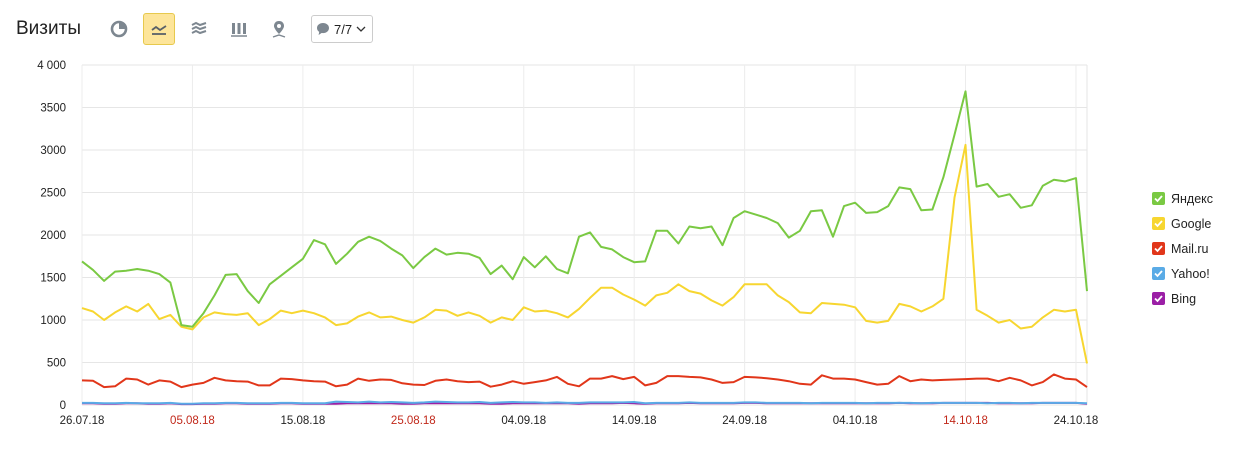 This screenshot has height=473, width=1235. I want to click on y-tick-label: 3500, so click(53, 109).